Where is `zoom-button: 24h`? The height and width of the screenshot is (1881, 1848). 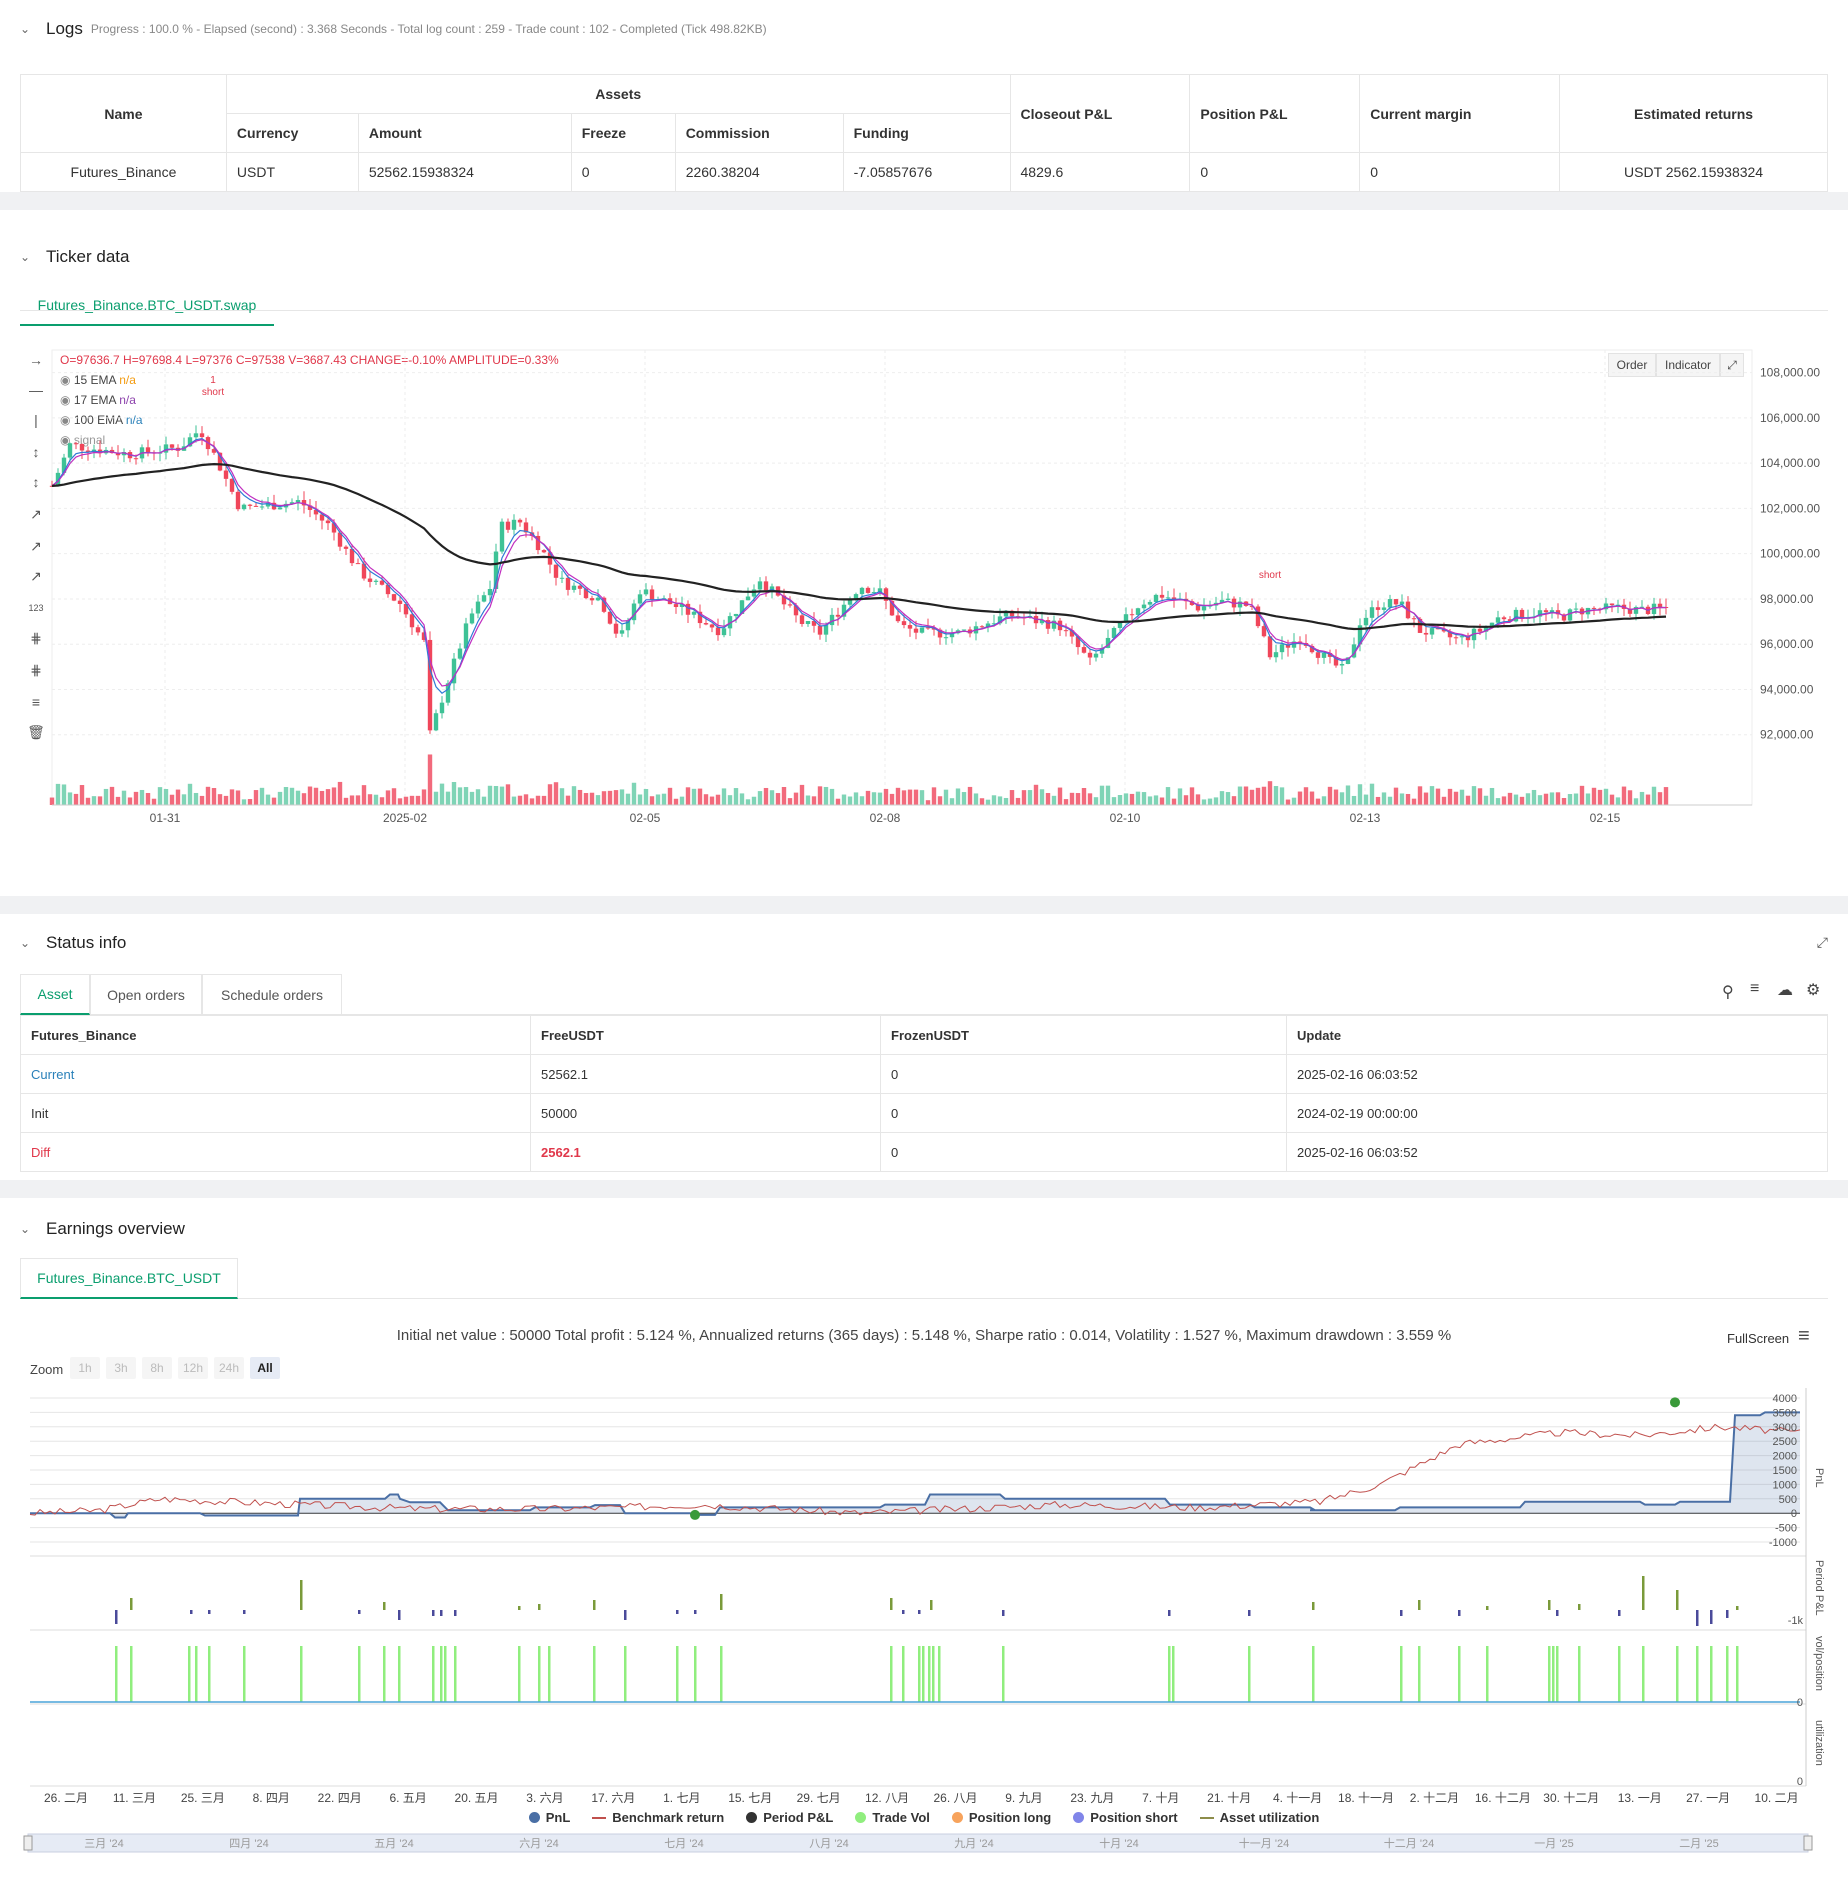 zoom-button: 24h is located at coordinates (229, 1368).